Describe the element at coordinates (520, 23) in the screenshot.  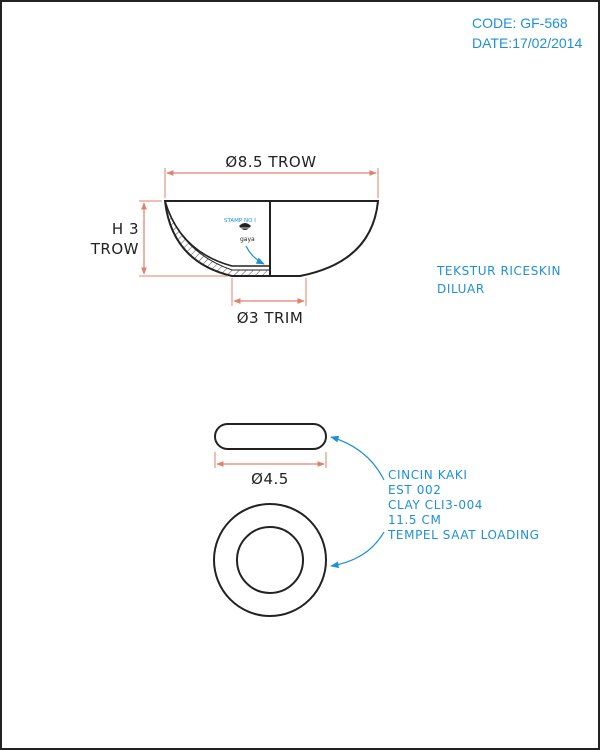
I see `drawing-code: CODE: GF-568` at that location.